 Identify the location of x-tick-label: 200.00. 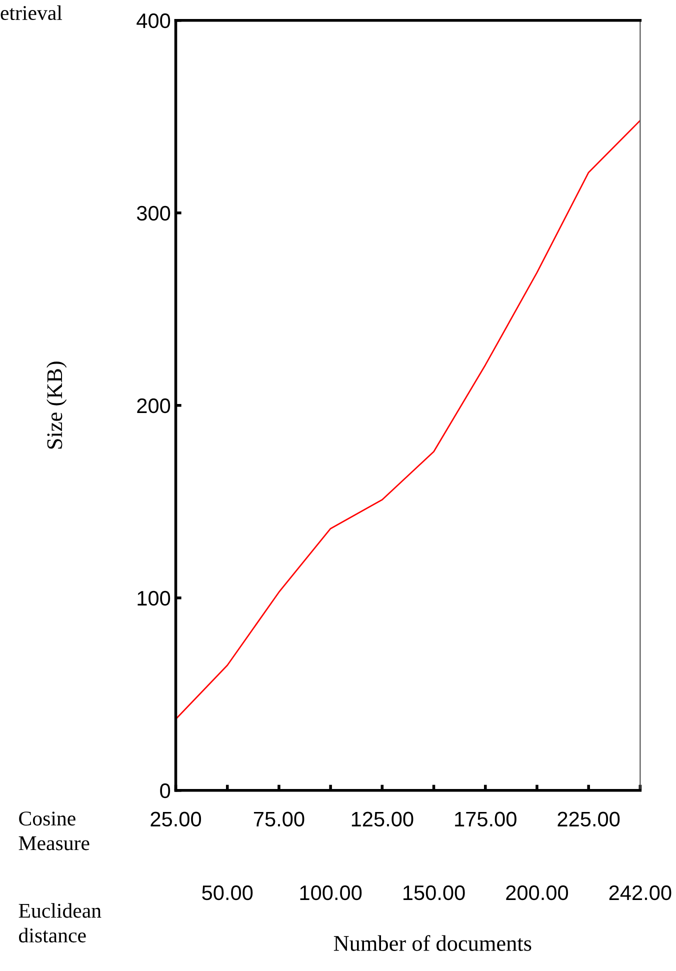
(537, 892).